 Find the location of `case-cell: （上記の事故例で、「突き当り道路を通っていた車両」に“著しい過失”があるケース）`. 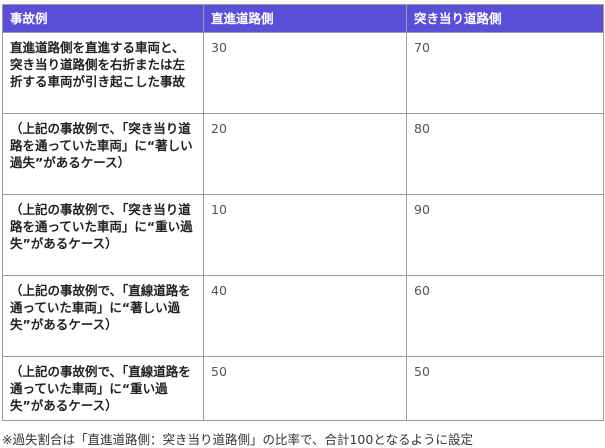

case-cell: （上記の事故例で、「突き当り道路を通っていた車両」に“著しい過失”があるケース） is located at coordinates (103, 154).